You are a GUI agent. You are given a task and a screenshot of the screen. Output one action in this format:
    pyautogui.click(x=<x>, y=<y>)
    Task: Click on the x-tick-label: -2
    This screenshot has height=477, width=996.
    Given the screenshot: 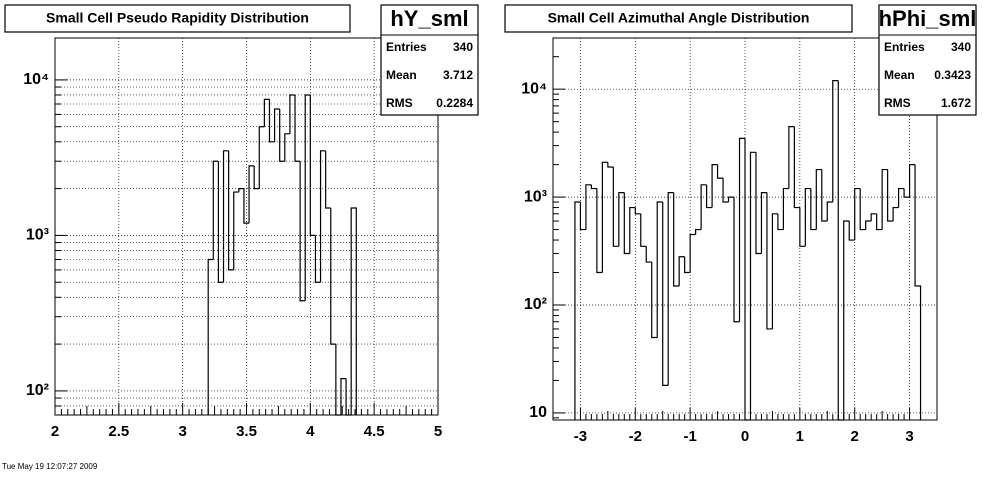 What is the action you would take?
    pyautogui.click(x=635, y=436)
    